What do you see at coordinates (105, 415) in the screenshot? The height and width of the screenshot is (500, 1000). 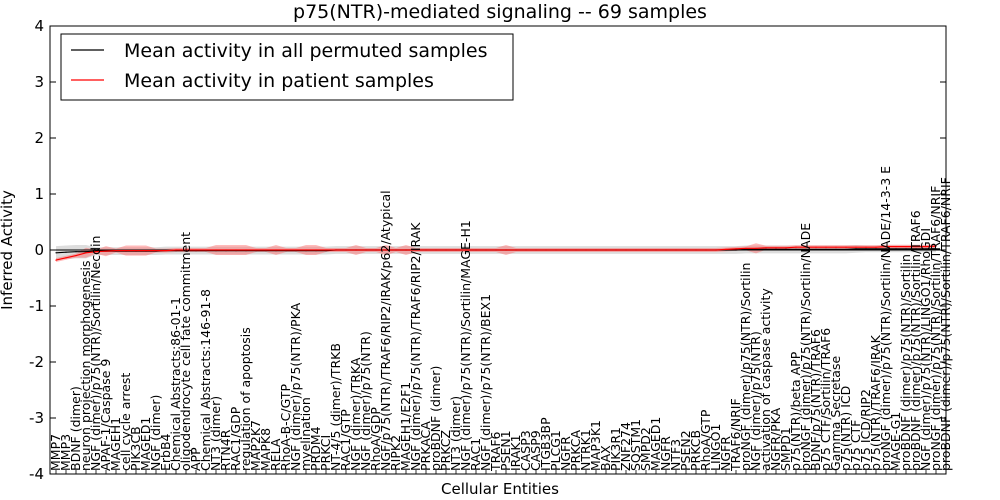 I see `x-tick-label: APAF-1/Caspase 9` at bounding box center [105, 415].